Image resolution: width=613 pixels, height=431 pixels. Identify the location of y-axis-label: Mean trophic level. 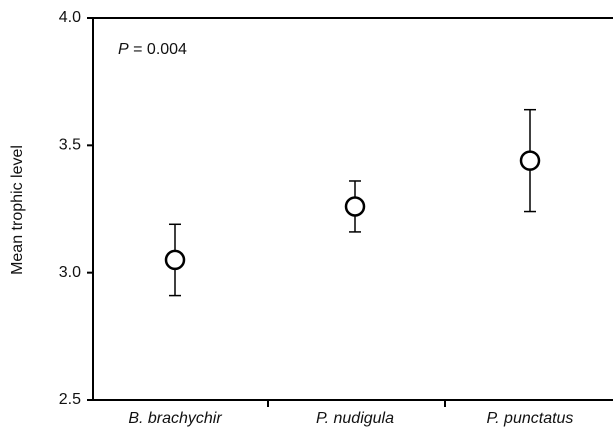
(17, 210).